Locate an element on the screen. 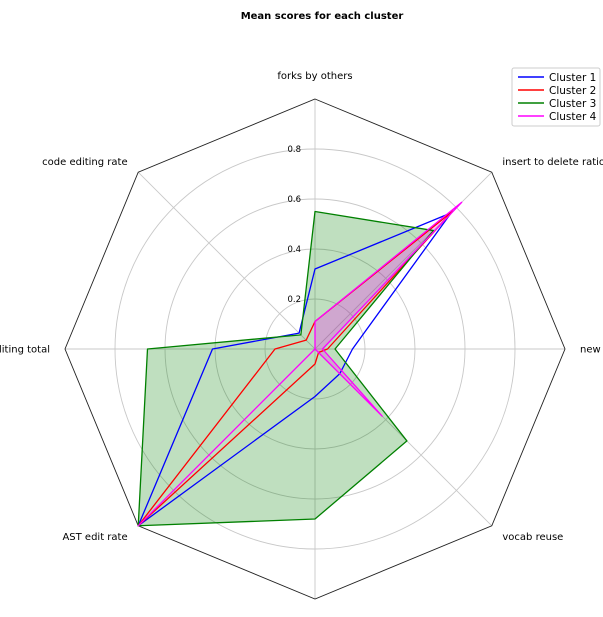 The height and width of the screenshot is (617, 603). chart-title: Mean scores for each cluster is located at coordinates (322, 16).